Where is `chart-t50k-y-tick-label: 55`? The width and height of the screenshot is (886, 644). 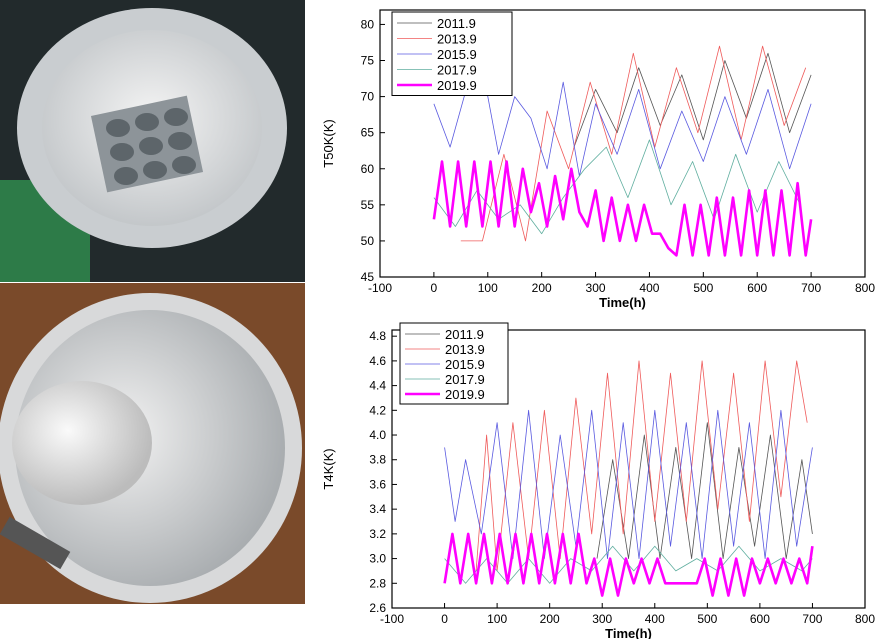 chart-t50k-y-tick-label: 55 is located at coordinates (368, 205).